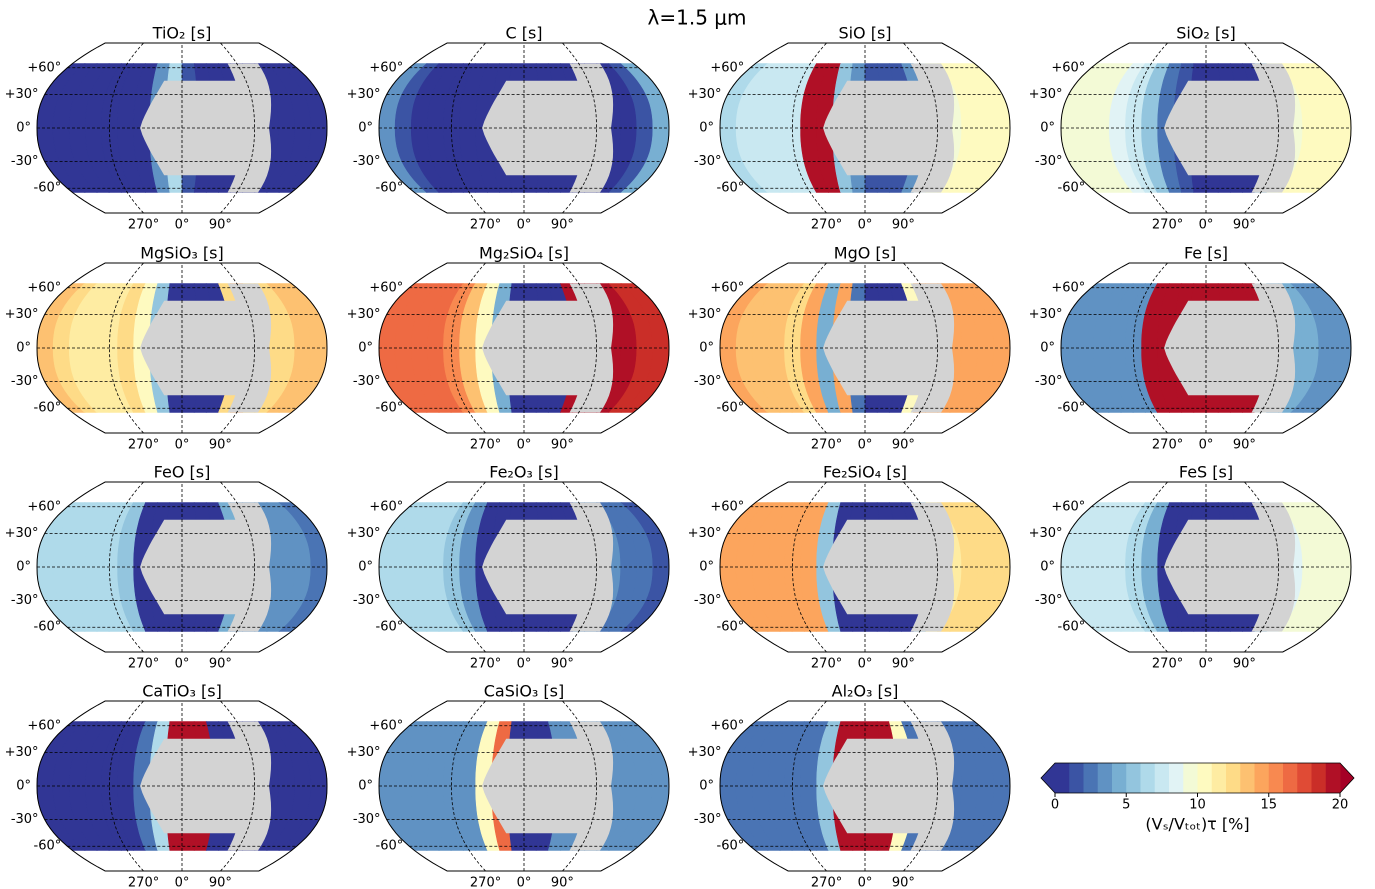 The width and height of the screenshot is (1375, 889). I want to click on panel-title: TiO₂ [s], so click(182, 33).